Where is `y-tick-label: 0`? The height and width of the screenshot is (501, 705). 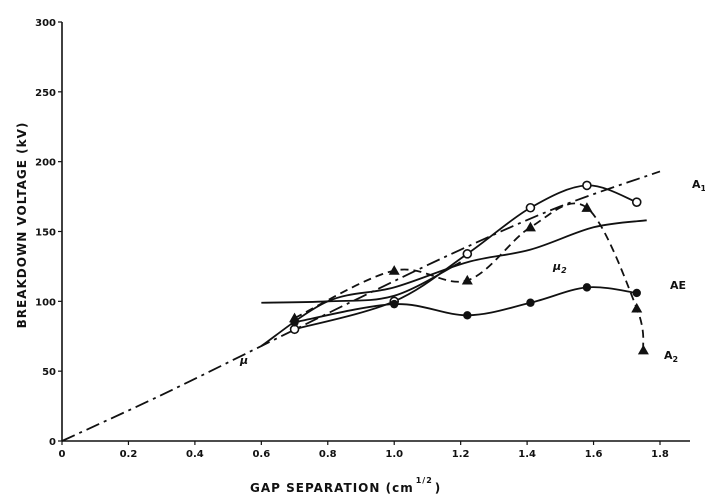
y-tick-label: 0 is located at coordinates (52, 442).